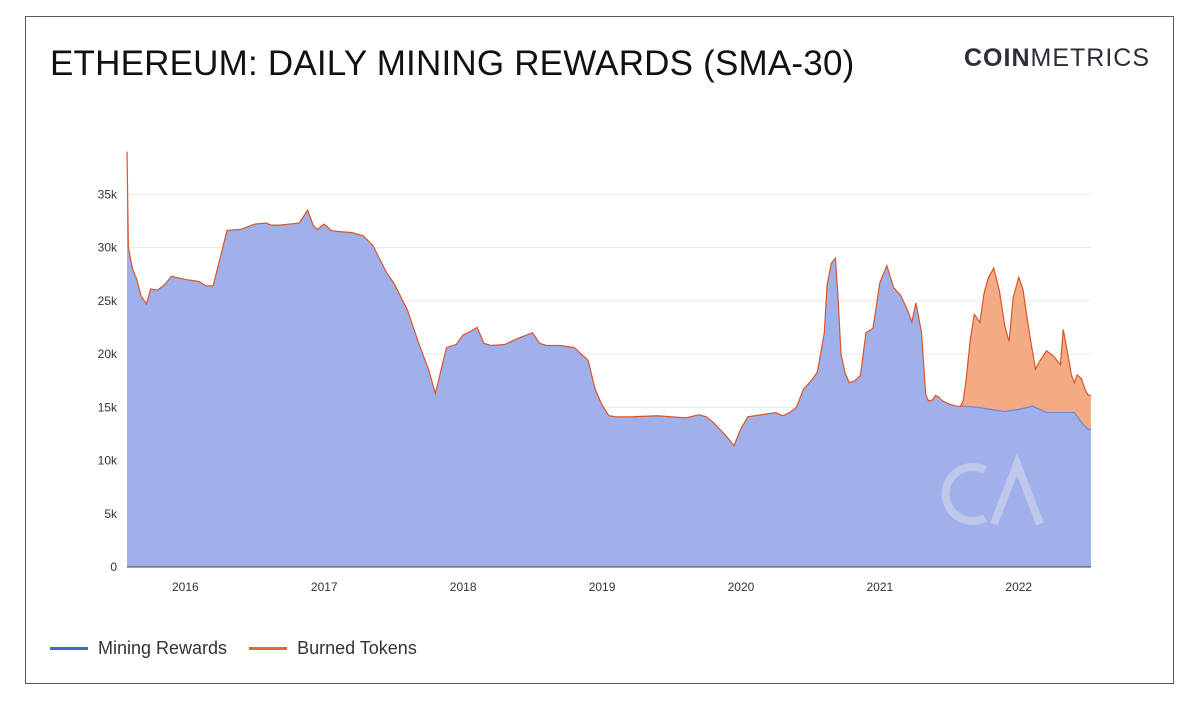 The width and height of the screenshot is (1200, 709). Describe the element at coordinates (108, 301) in the screenshot. I see `y-tick-label: 25k` at that location.